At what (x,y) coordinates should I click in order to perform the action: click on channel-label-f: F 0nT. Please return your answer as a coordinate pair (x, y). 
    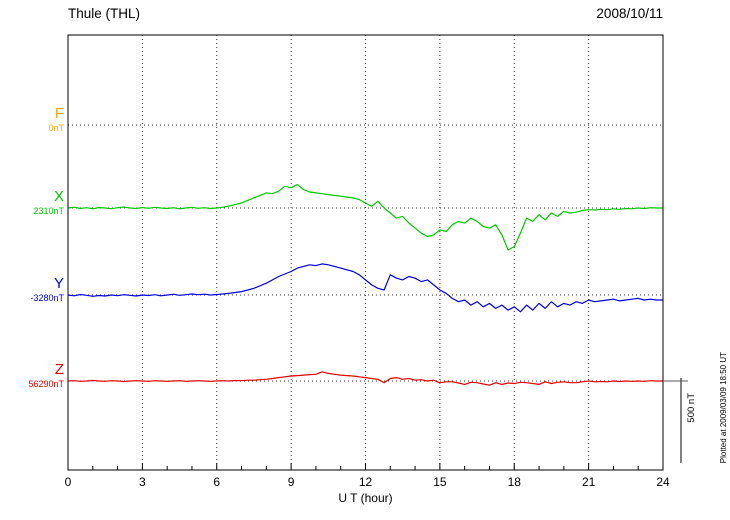
    Looking at the image, I should click on (34, 119).